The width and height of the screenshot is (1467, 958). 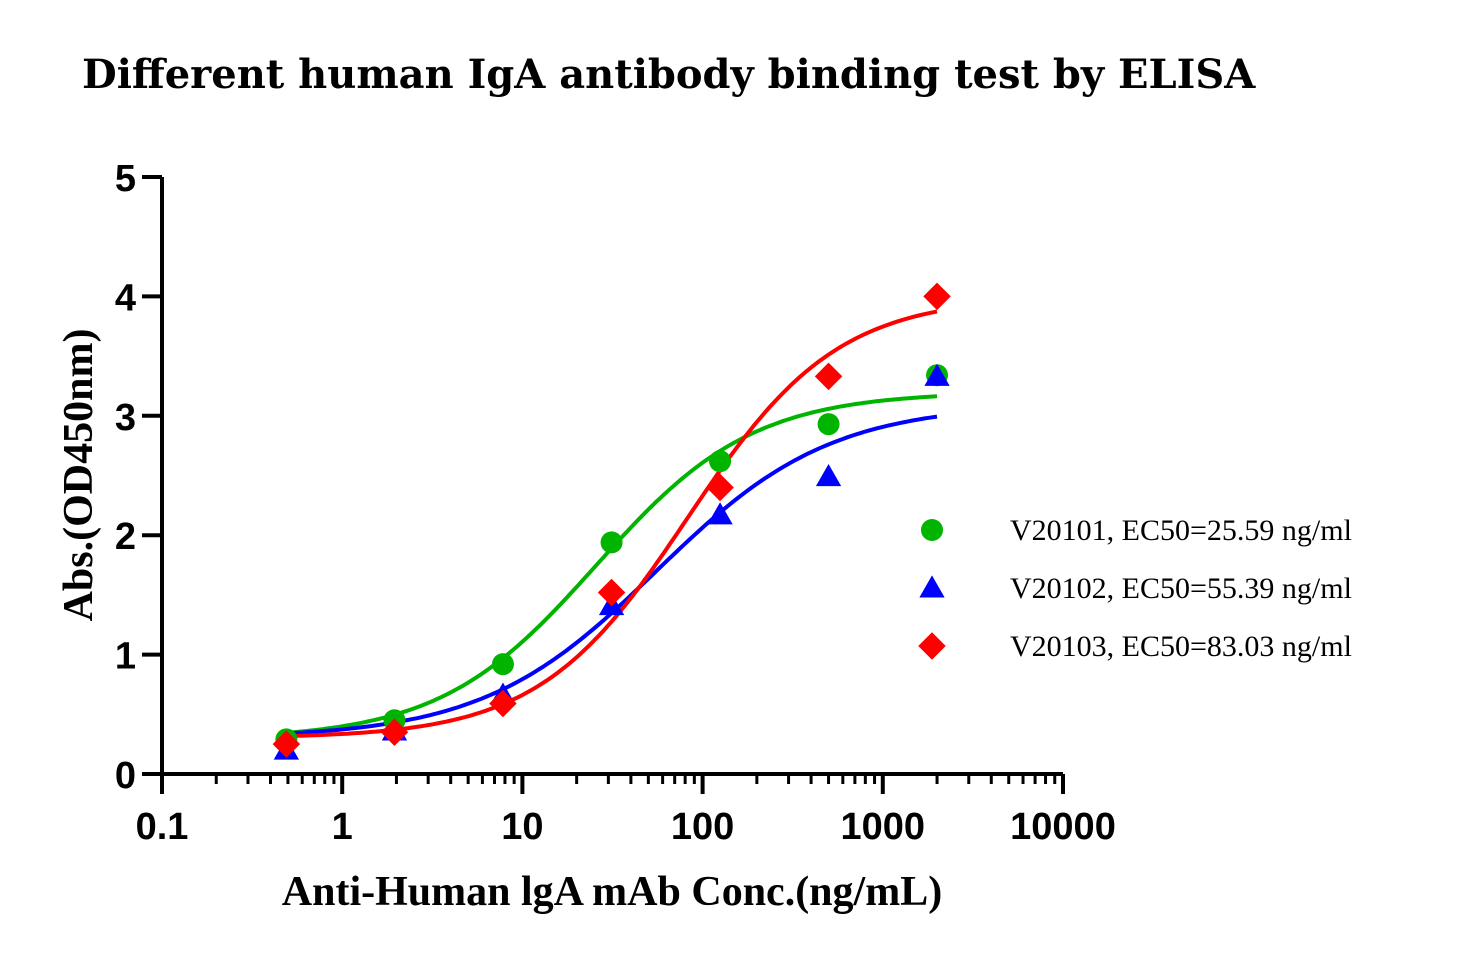 I want to click on x-tick-label: 1, so click(x=342, y=827).